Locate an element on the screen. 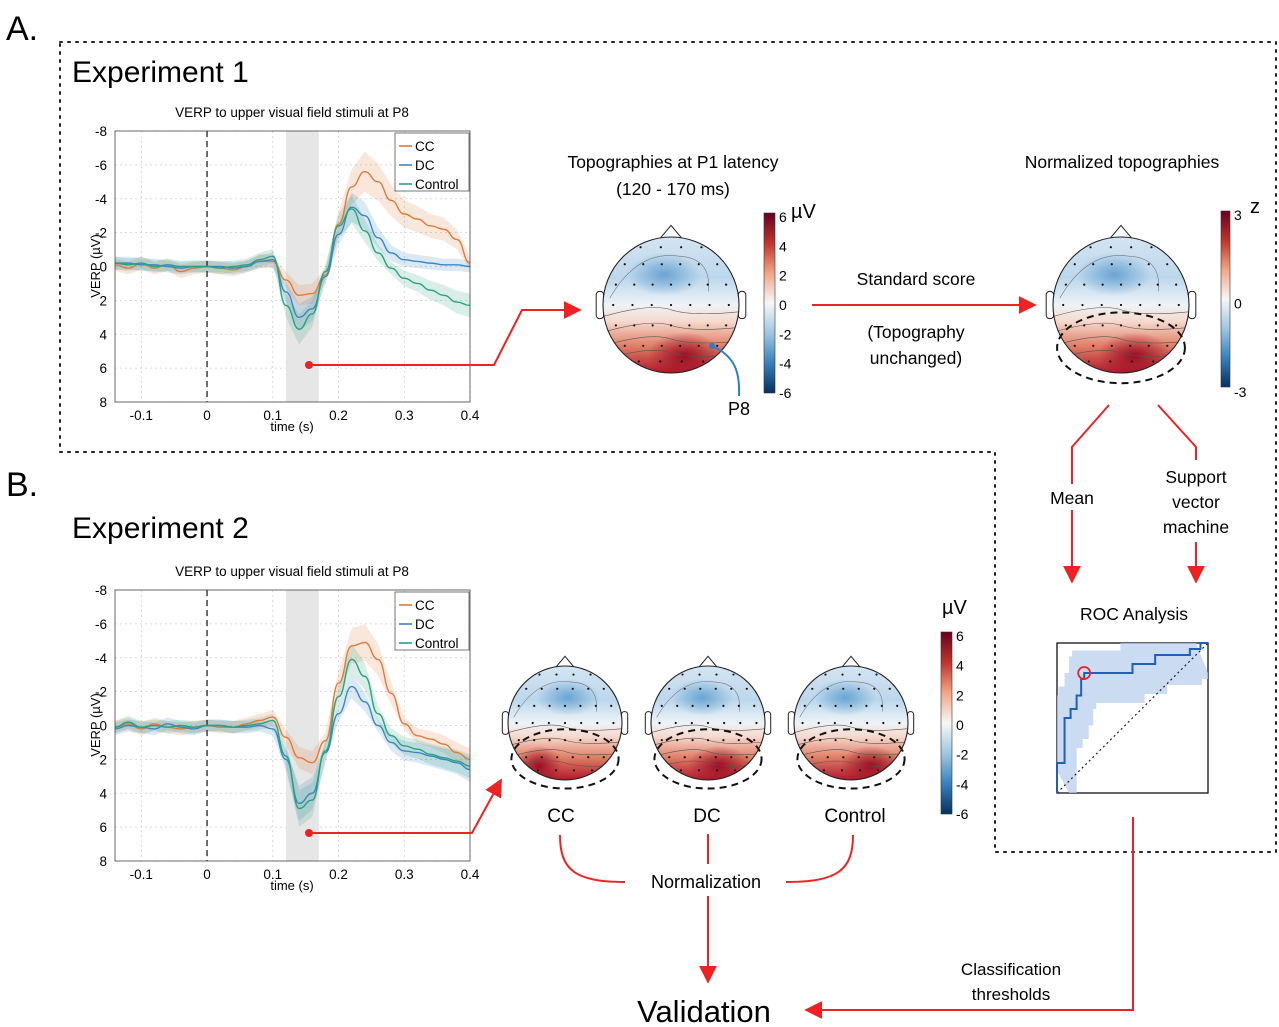 This screenshot has width=1279, height=1027. plot-frame is located at coordinates (292, 725).